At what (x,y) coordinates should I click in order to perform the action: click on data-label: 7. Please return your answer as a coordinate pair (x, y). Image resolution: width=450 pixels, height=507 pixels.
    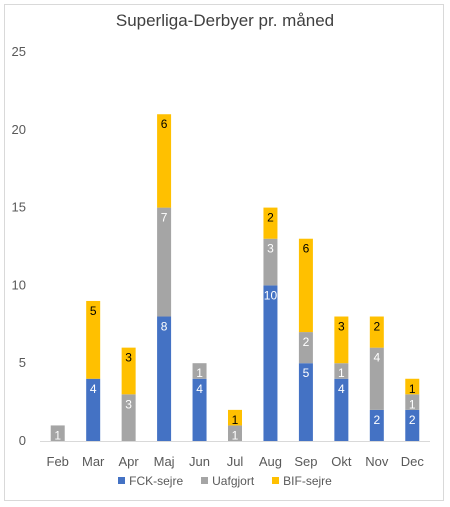
    Looking at the image, I should click on (164, 218).